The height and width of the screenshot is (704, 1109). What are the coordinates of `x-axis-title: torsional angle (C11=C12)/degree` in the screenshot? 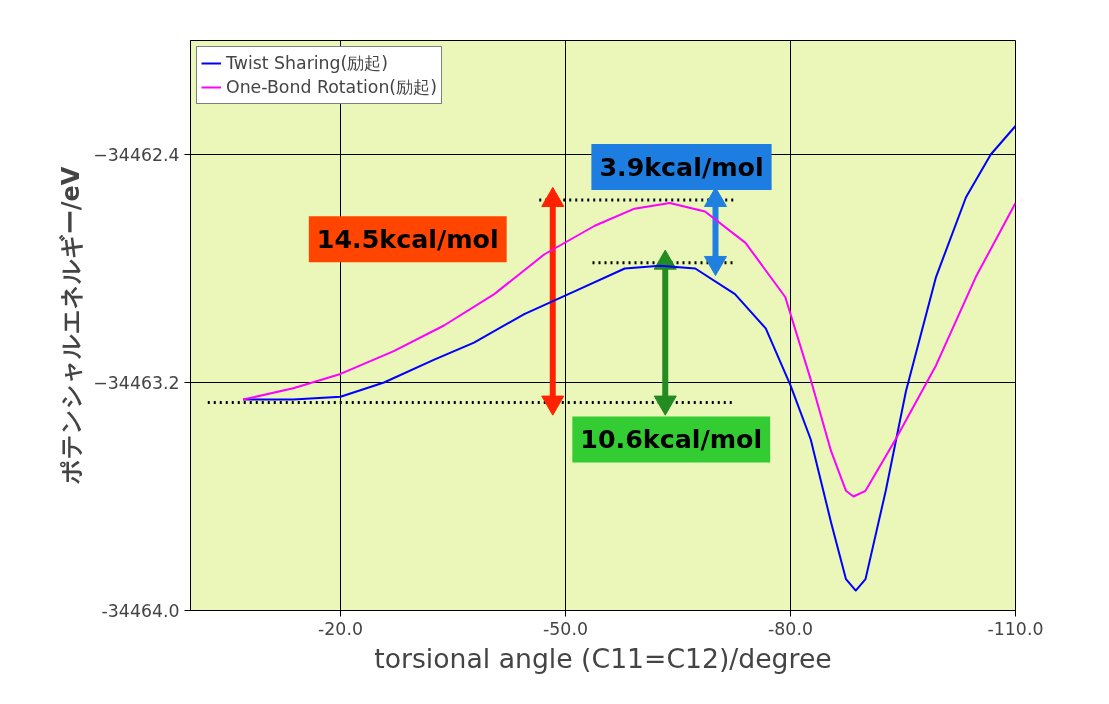 It's located at (603, 658).